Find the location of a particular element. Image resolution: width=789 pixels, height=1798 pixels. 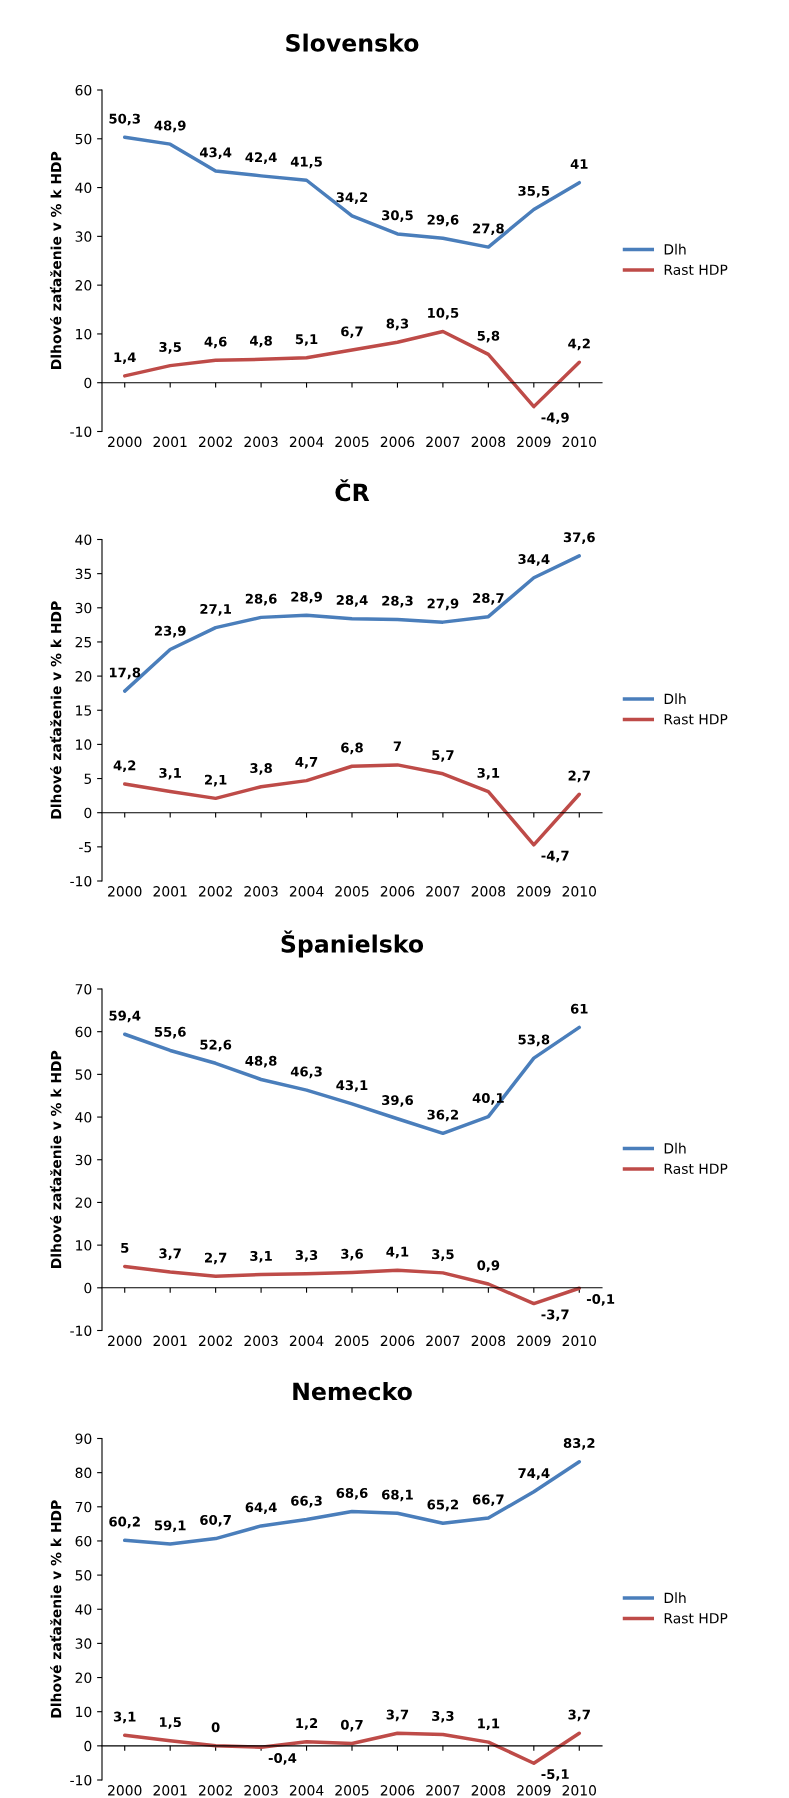

data-label: 6,8 is located at coordinates (352, 748).